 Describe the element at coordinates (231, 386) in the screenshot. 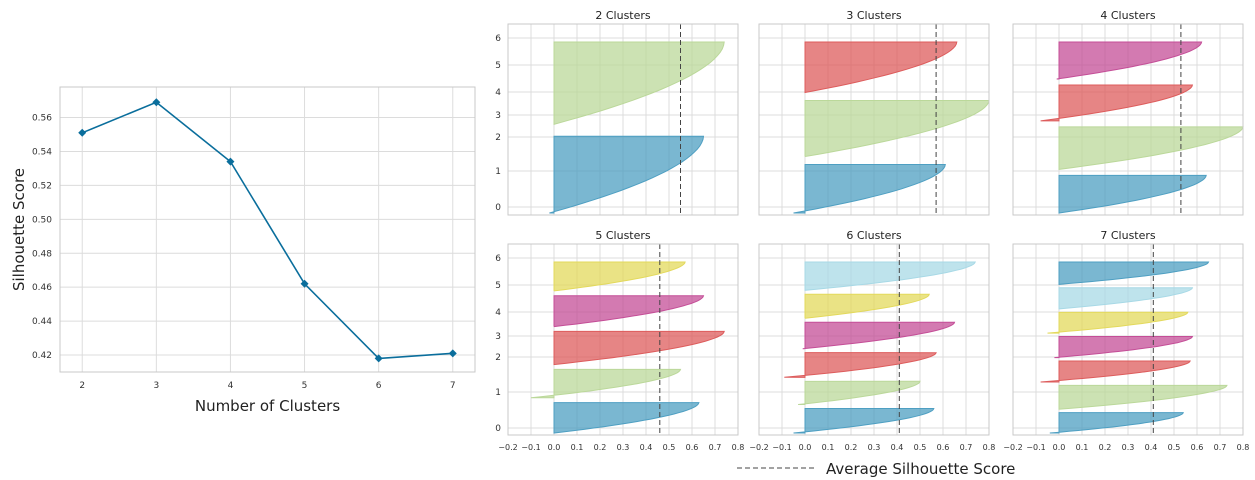

I see `x-tick-label: 4` at that location.